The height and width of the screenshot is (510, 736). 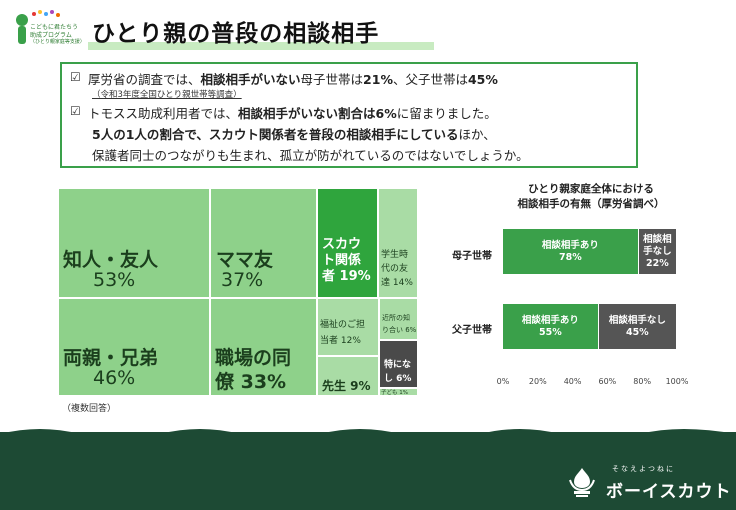 I want to click on bar-segment: 相談相手あり 78%, so click(x=571, y=251).